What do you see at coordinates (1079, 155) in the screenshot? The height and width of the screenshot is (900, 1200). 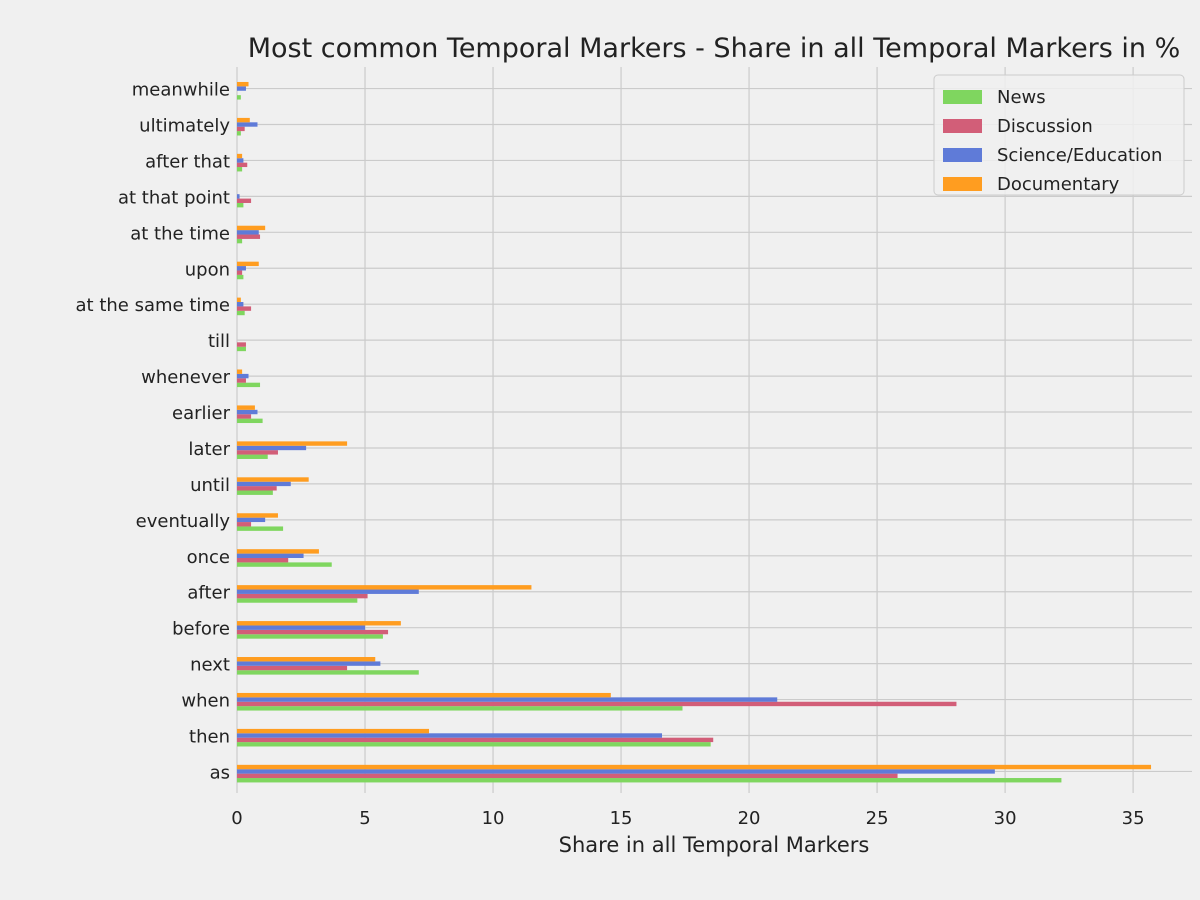 I see `legend-label: Science/Education` at bounding box center [1079, 155].